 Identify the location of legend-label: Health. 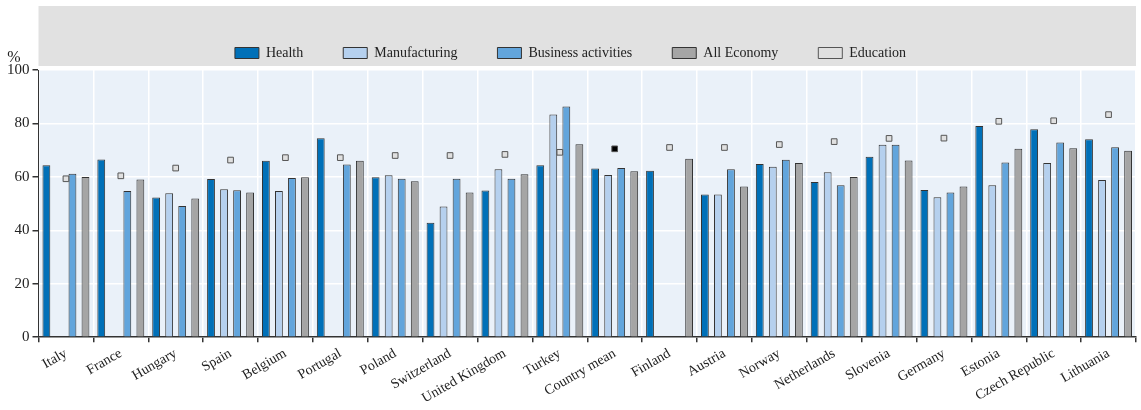
(284, 52).